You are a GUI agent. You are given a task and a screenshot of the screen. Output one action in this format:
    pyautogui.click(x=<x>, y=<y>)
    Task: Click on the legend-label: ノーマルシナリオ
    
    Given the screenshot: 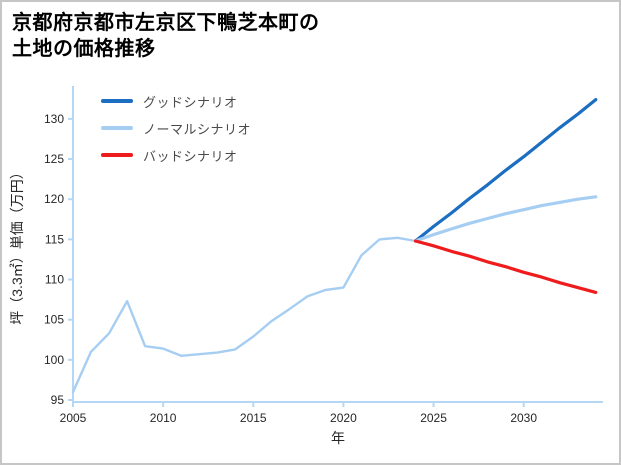 What is the action you would take?
    pyautogui.click(x=197, y=129)
    